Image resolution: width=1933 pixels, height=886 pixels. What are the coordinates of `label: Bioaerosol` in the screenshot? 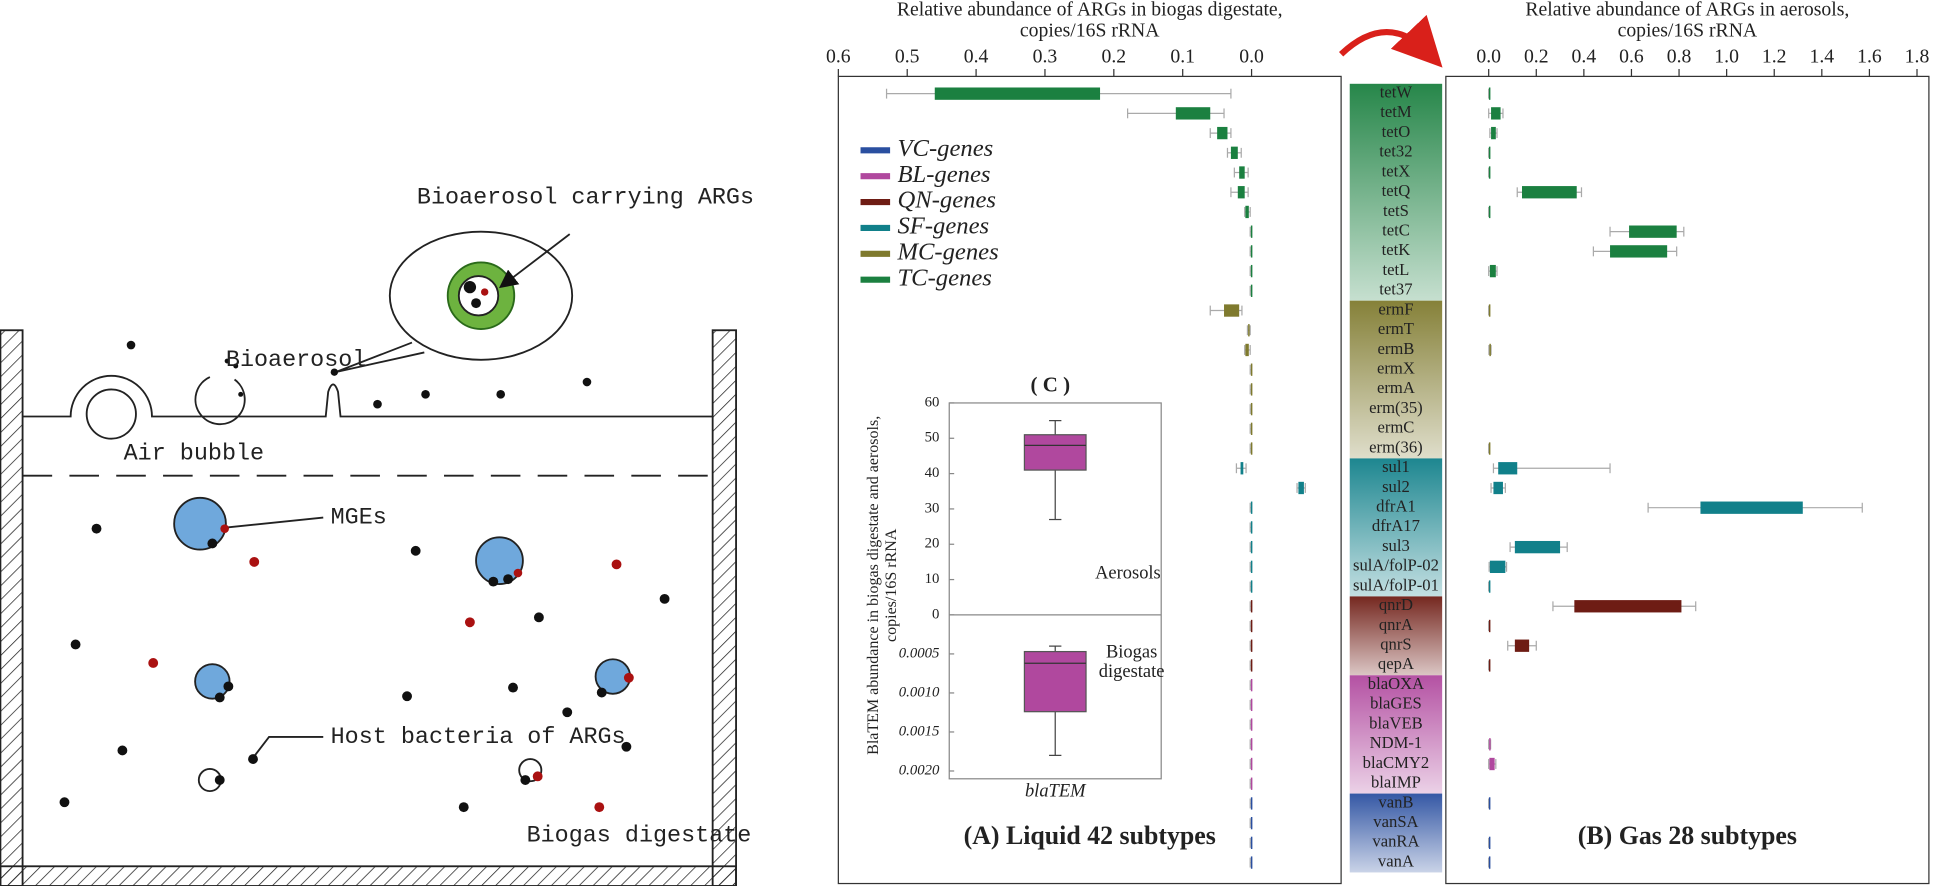 It's located at (296, 361).